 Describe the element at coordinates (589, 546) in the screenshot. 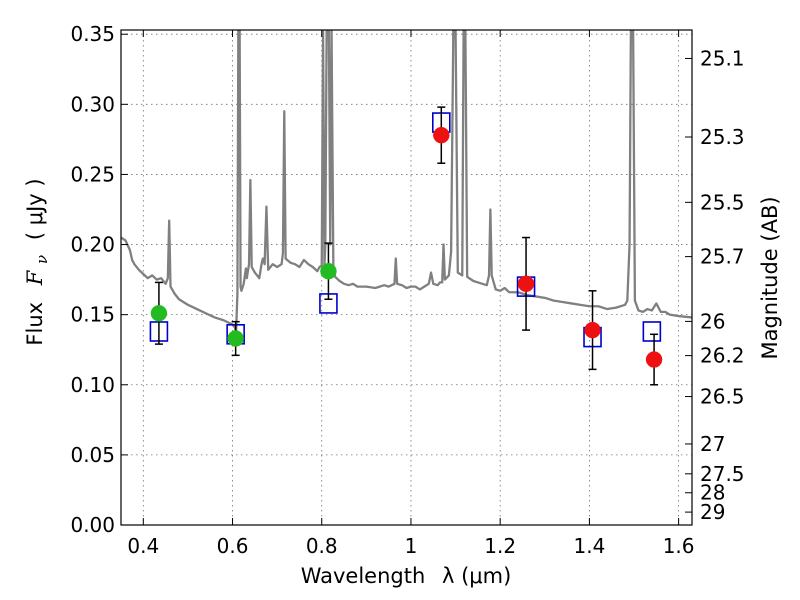

I see `x-tick-label: 1.4` at that location.